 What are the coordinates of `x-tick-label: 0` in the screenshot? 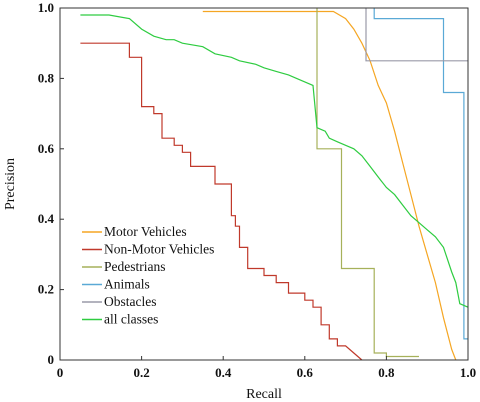 It's located at (60, 372).